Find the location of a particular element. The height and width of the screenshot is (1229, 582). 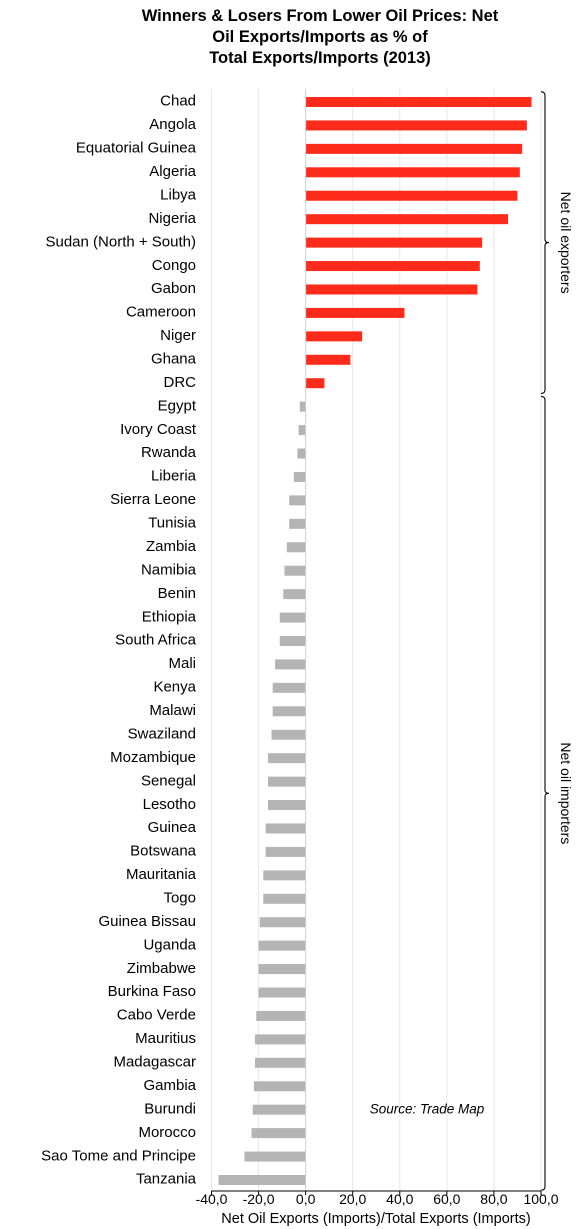

category-label: Algeria is located at coordinates (172, 171).